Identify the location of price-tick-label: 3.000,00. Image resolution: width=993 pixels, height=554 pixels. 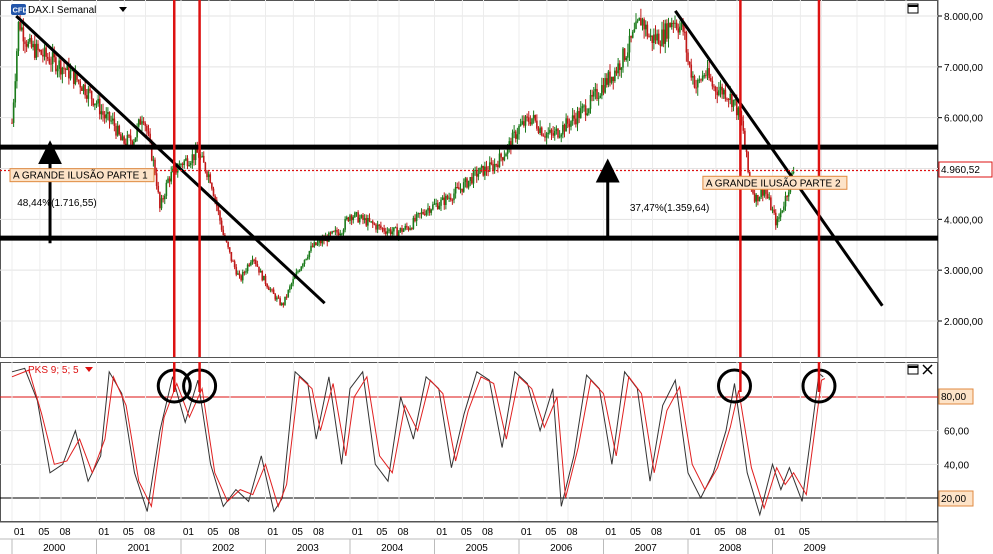
(963, 271).